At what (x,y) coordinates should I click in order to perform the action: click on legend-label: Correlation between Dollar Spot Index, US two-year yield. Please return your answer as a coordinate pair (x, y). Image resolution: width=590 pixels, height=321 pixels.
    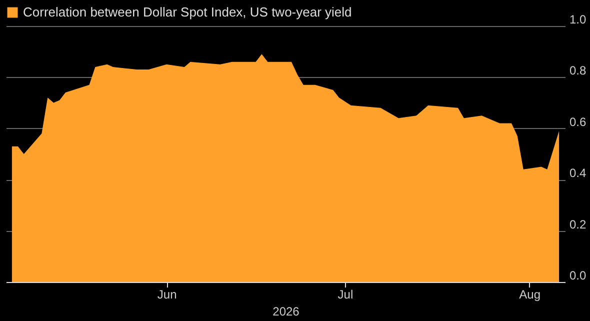
    Looking at the image, I should click on (187, 12).